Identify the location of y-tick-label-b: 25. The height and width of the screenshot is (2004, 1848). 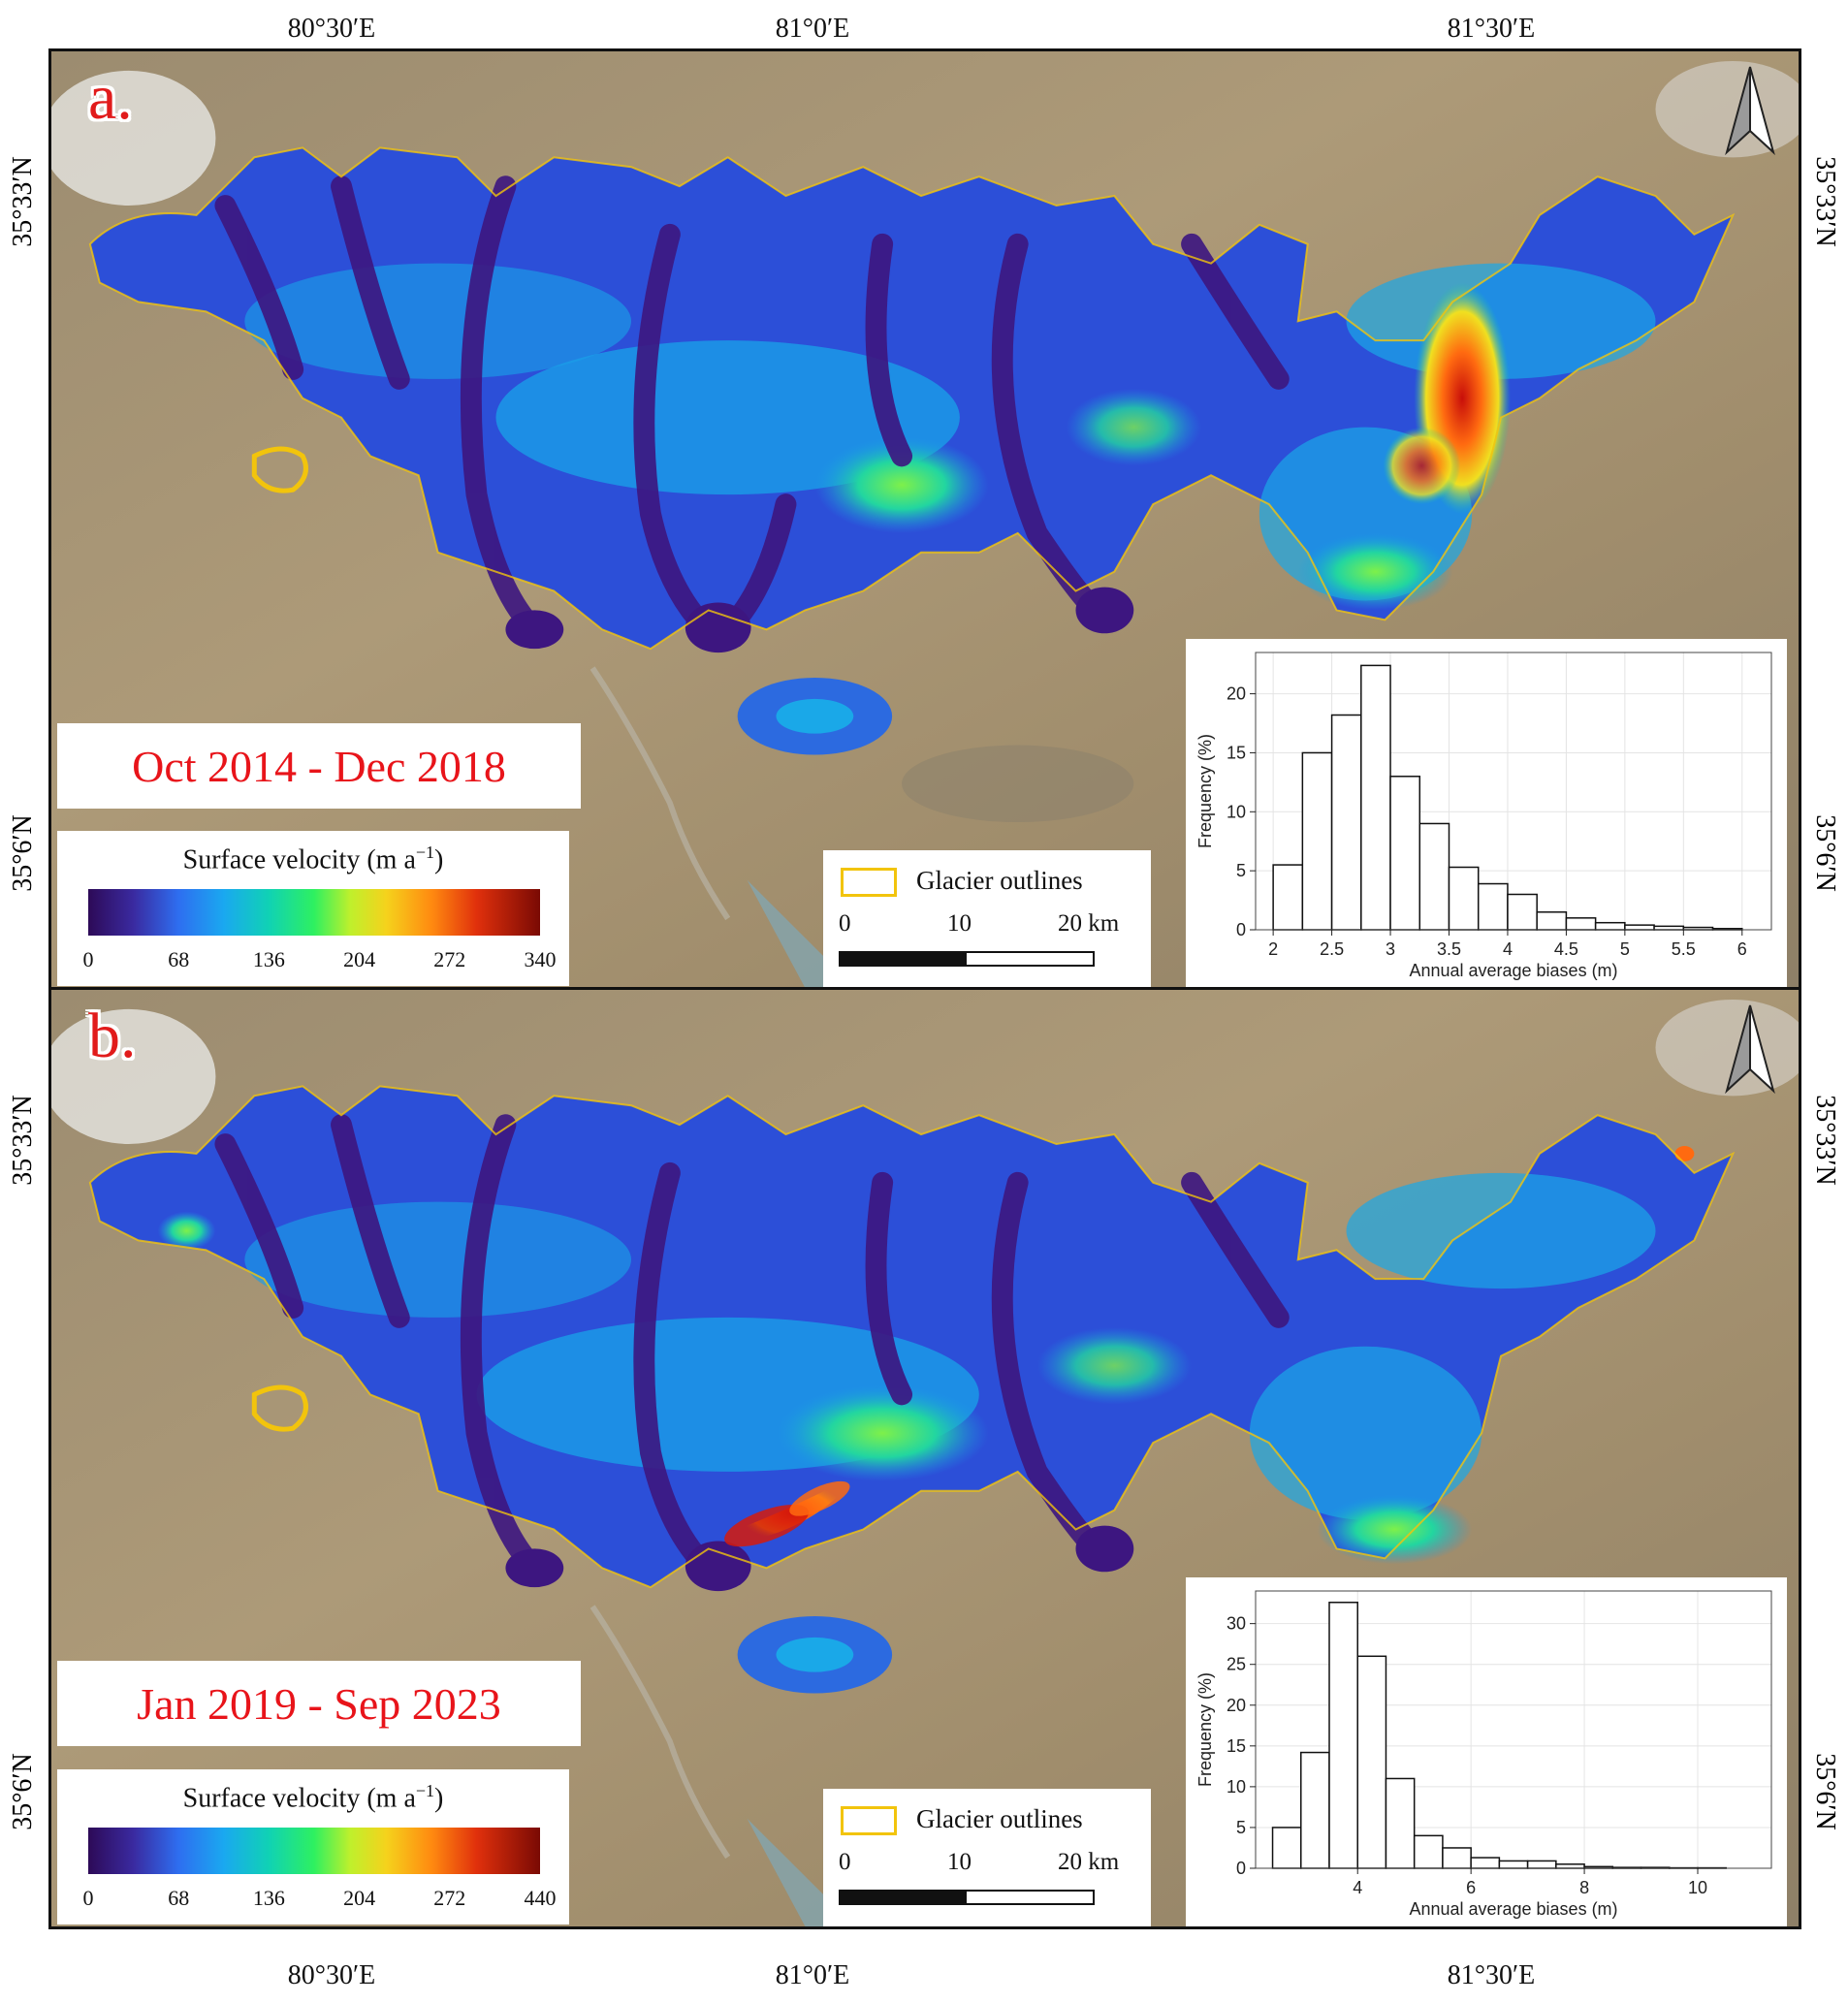
(1236, 1664).